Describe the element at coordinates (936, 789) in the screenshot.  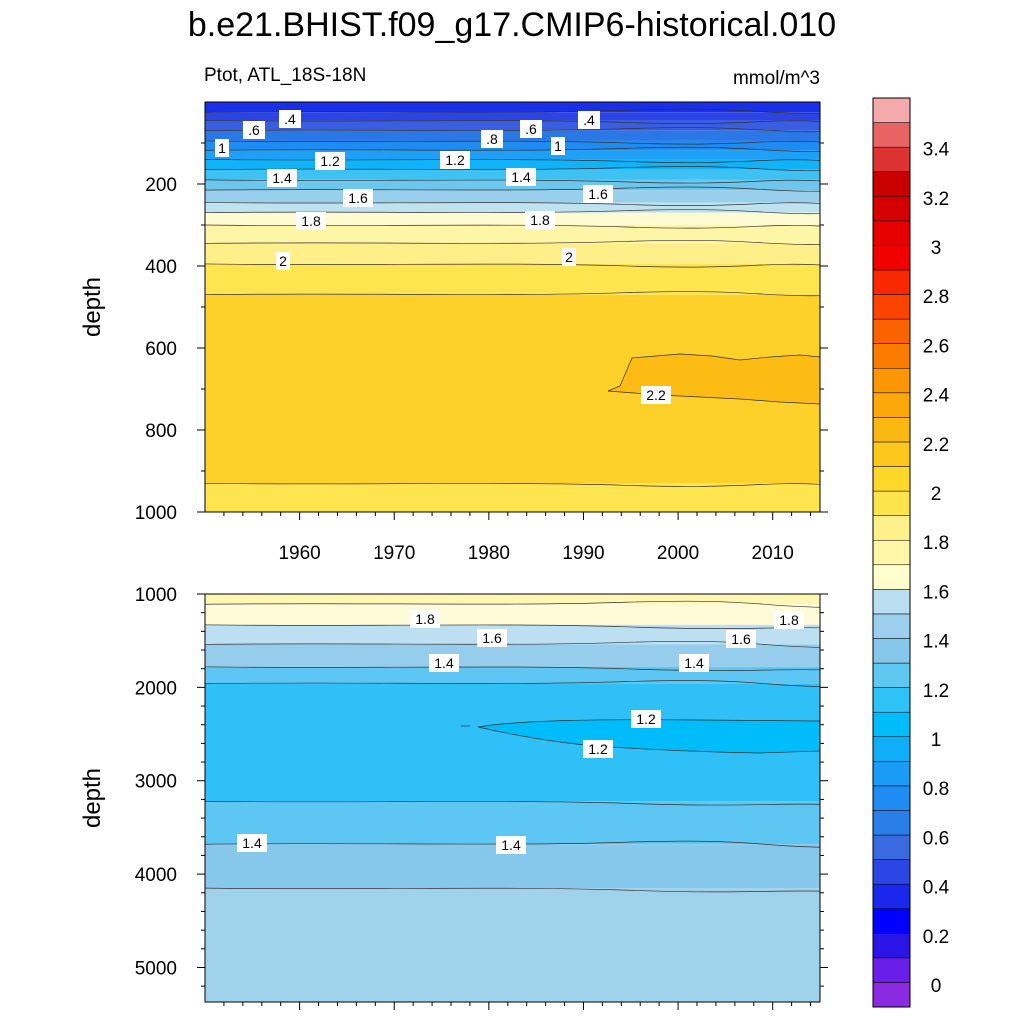
I see `colorbar-tick-label: 0.8` at that location.